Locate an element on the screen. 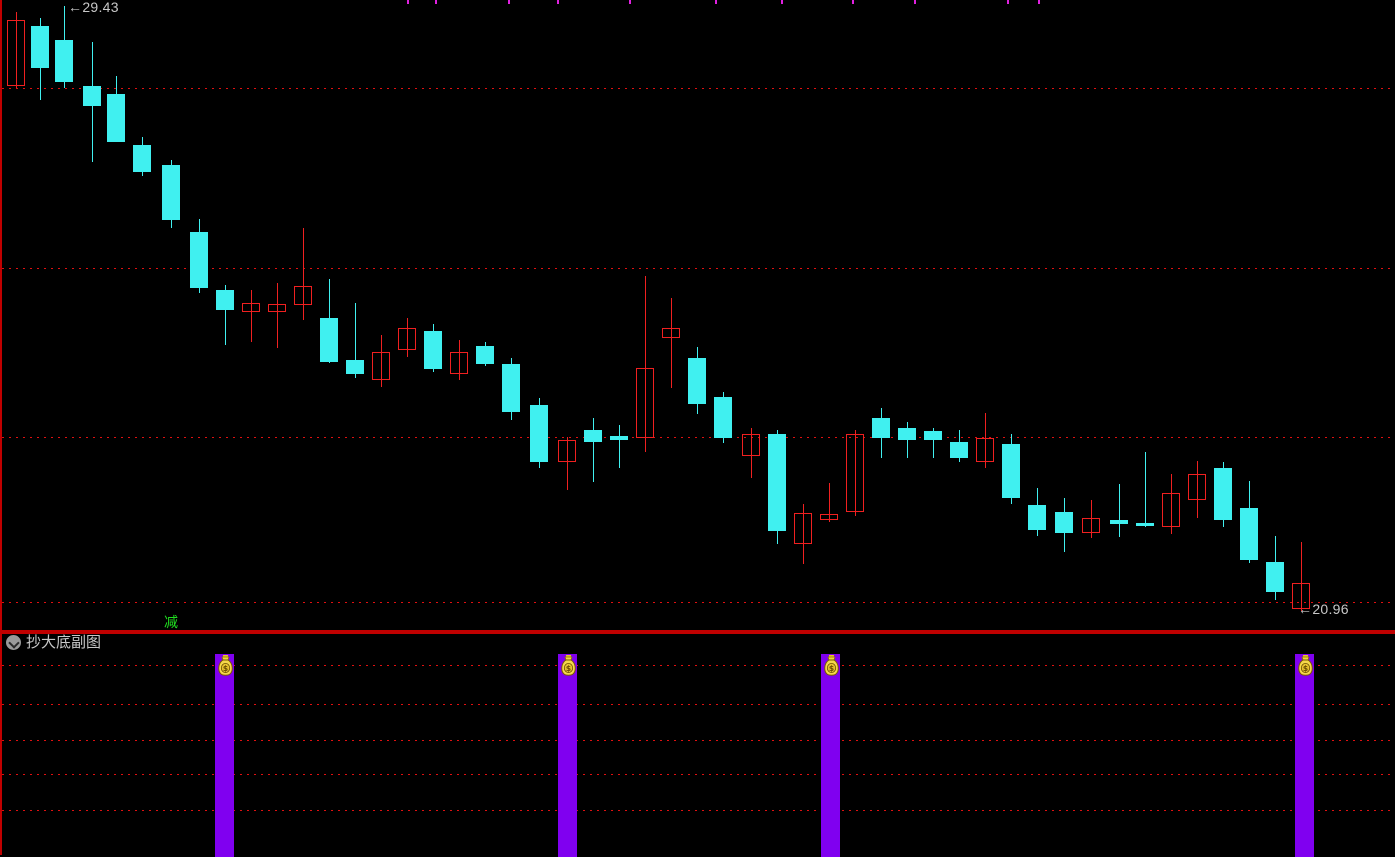 The image size is (1395, 857). high-price-arrow-icon: ← is located at coordinates (75, 7).